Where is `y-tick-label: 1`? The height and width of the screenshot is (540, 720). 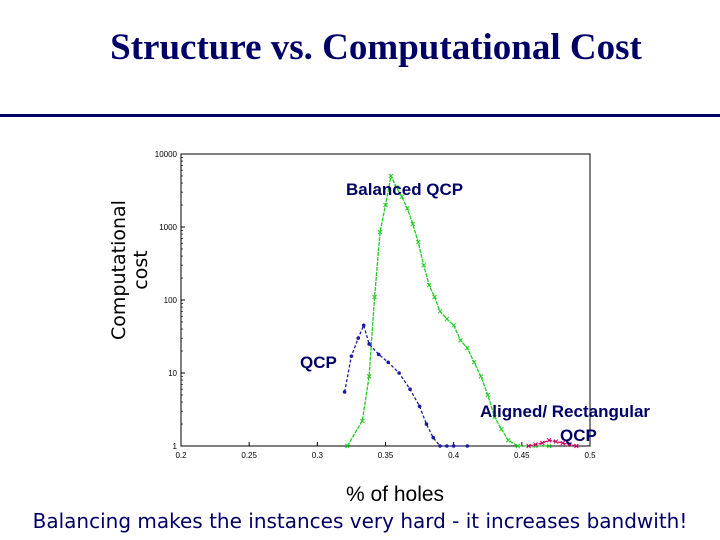 y-tick-label: 1 is located at coordinates (175, 446).